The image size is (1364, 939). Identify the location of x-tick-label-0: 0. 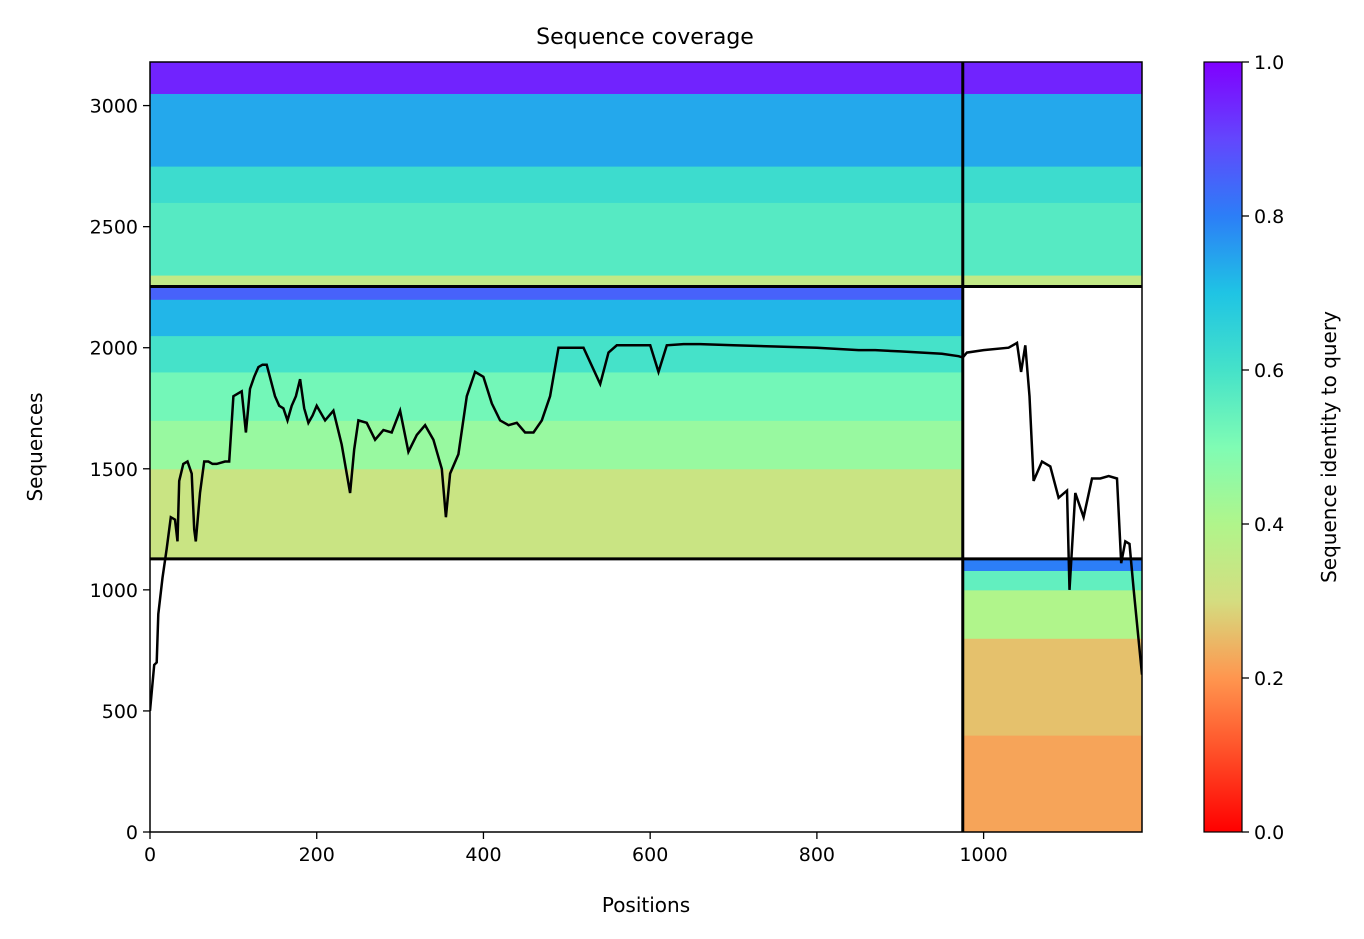
(150, 855).